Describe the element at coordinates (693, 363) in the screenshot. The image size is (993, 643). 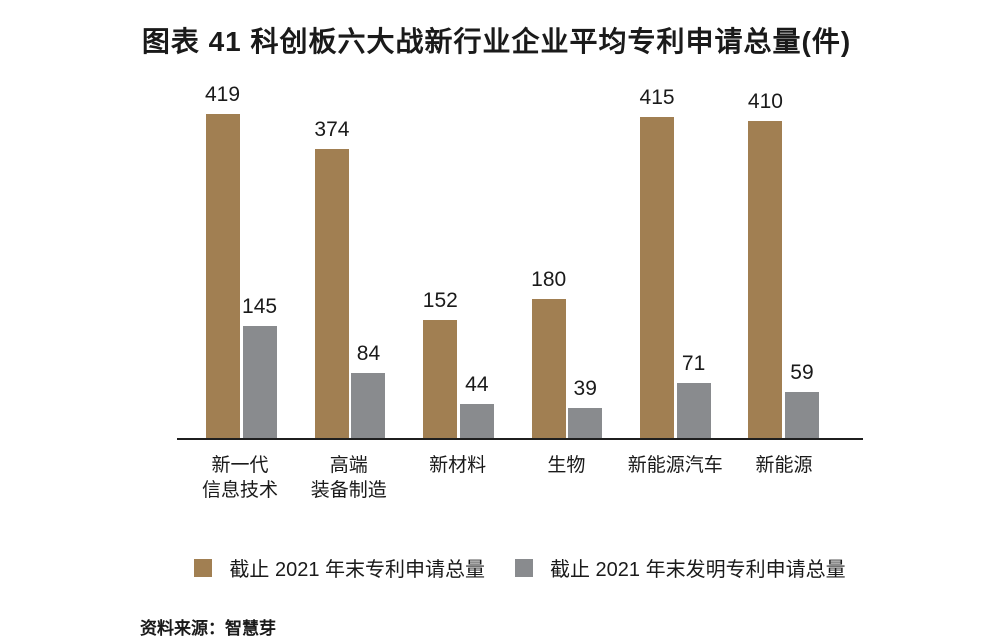
I see `value-label: 71` at that location.